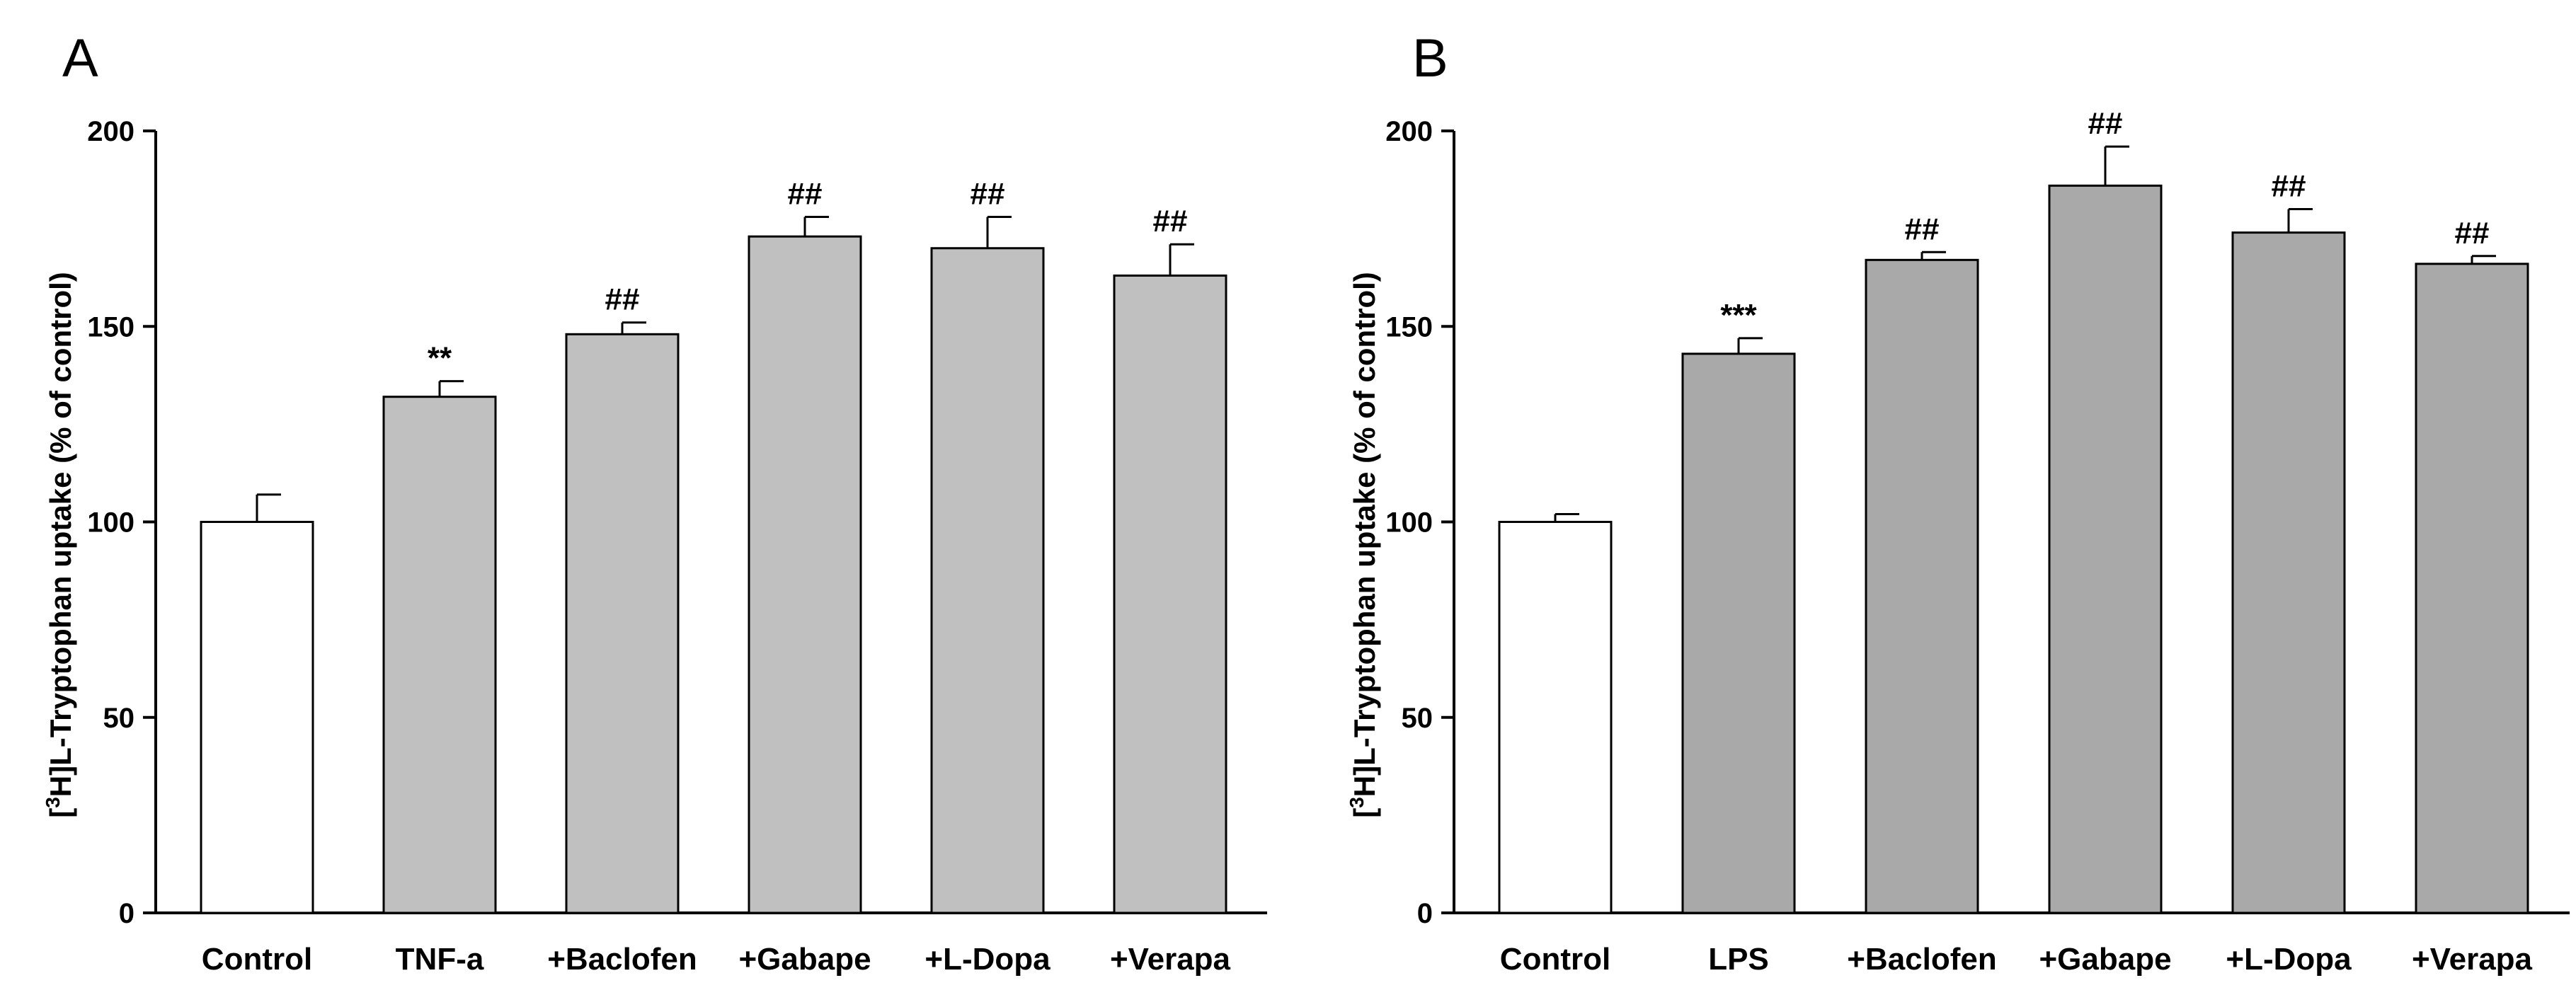  I want to click on panel-a-letter: A, so click(80, 58).